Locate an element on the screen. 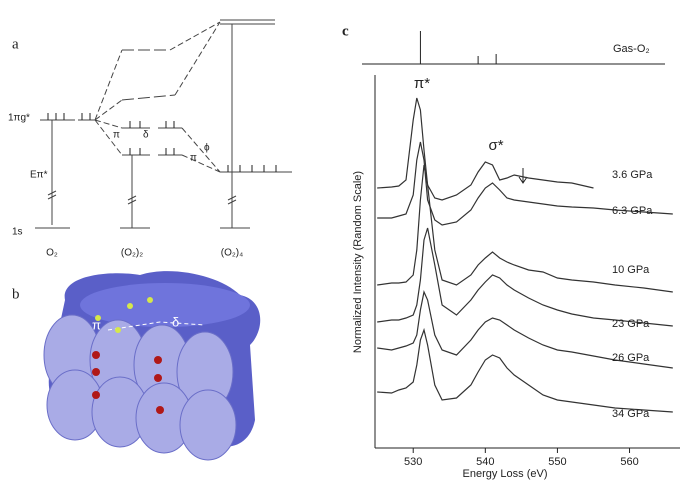 This screenshot has width=680, height=483. bond-path is located at coordinates (156, 326).